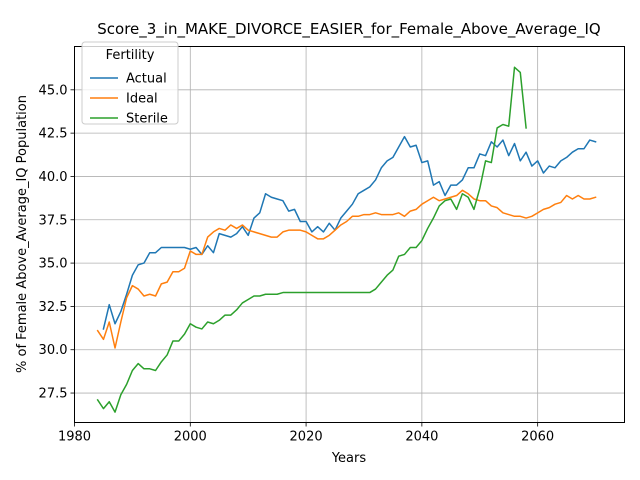 This screenshot has width=640, height=480. Describe the element at coordinates (53, 90) in the screenshot. I see `y-tick-label: 45.0` at that location.